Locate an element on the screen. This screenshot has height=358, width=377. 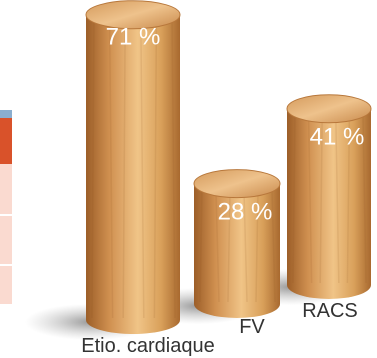
value-label: 28 % is located at coordinates (245, 212).